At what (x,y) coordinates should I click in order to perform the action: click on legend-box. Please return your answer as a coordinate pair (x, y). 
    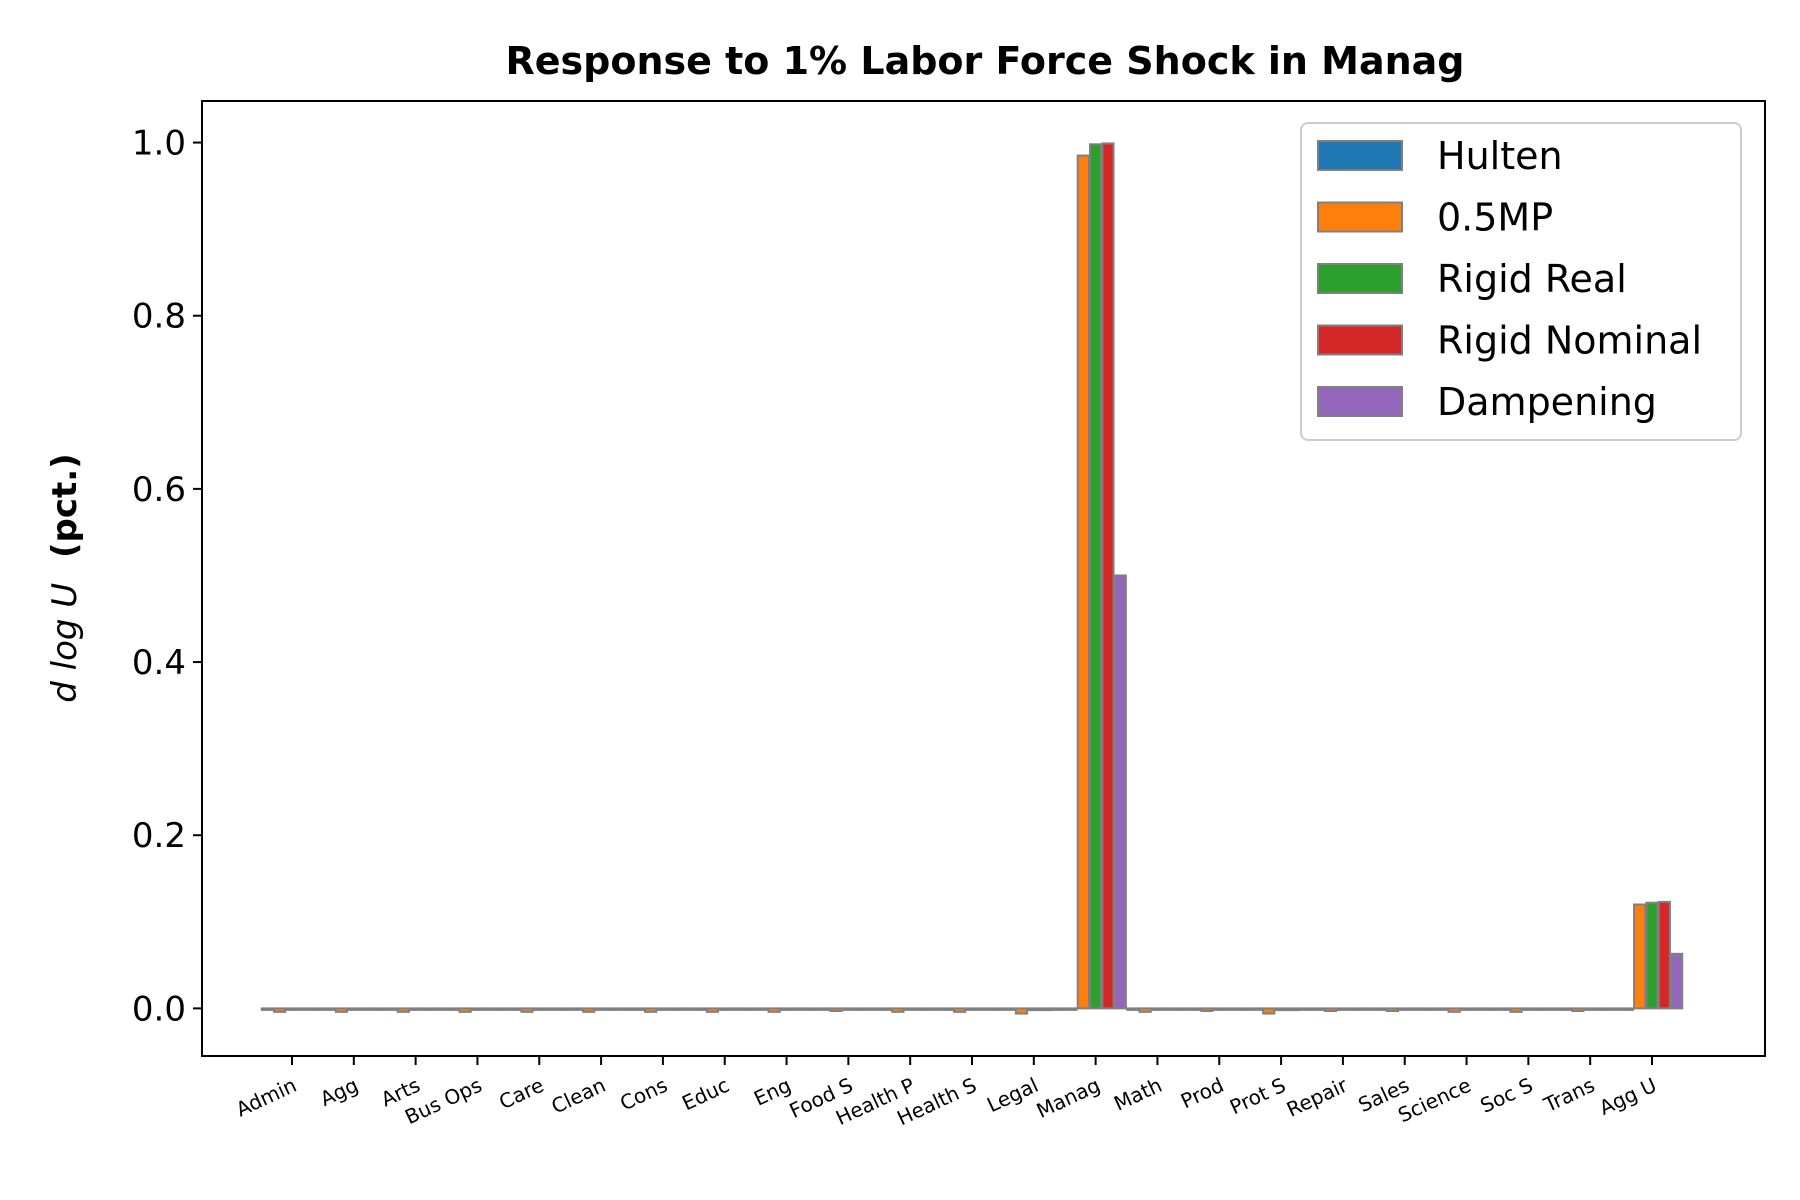
    Looking at the image, I should click on (1521, 281).